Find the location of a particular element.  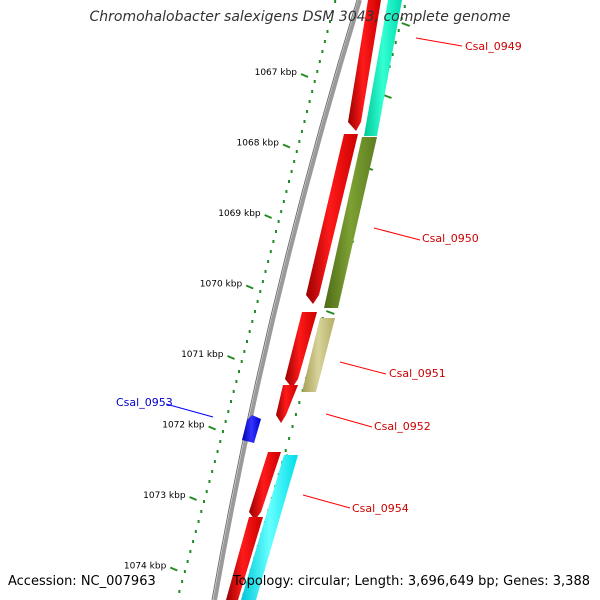

scale-tick-label: 1074 kbp is located at coordinates (145, 567).